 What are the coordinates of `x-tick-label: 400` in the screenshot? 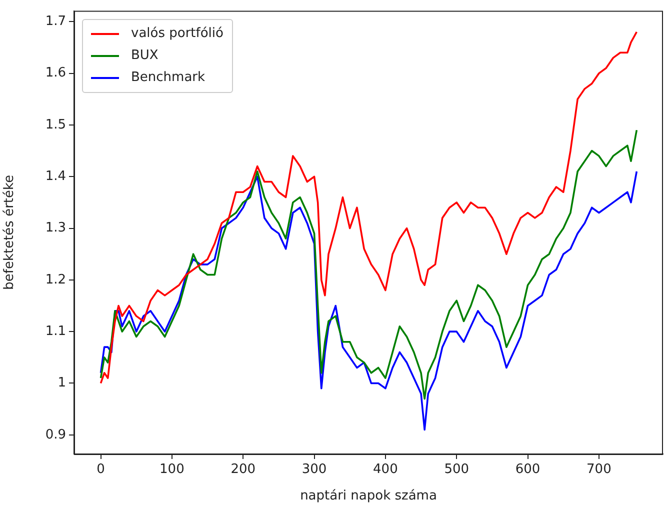 It's located at (385, 470).